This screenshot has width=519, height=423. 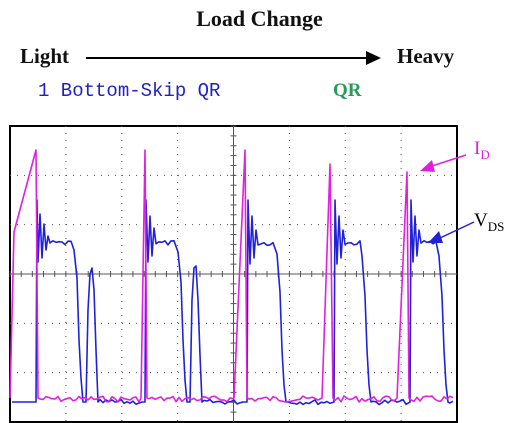 What do you see at coordinates (427, 166) in the screenshot?
I see `id-pointer-head` at bounding box center [427, 166].